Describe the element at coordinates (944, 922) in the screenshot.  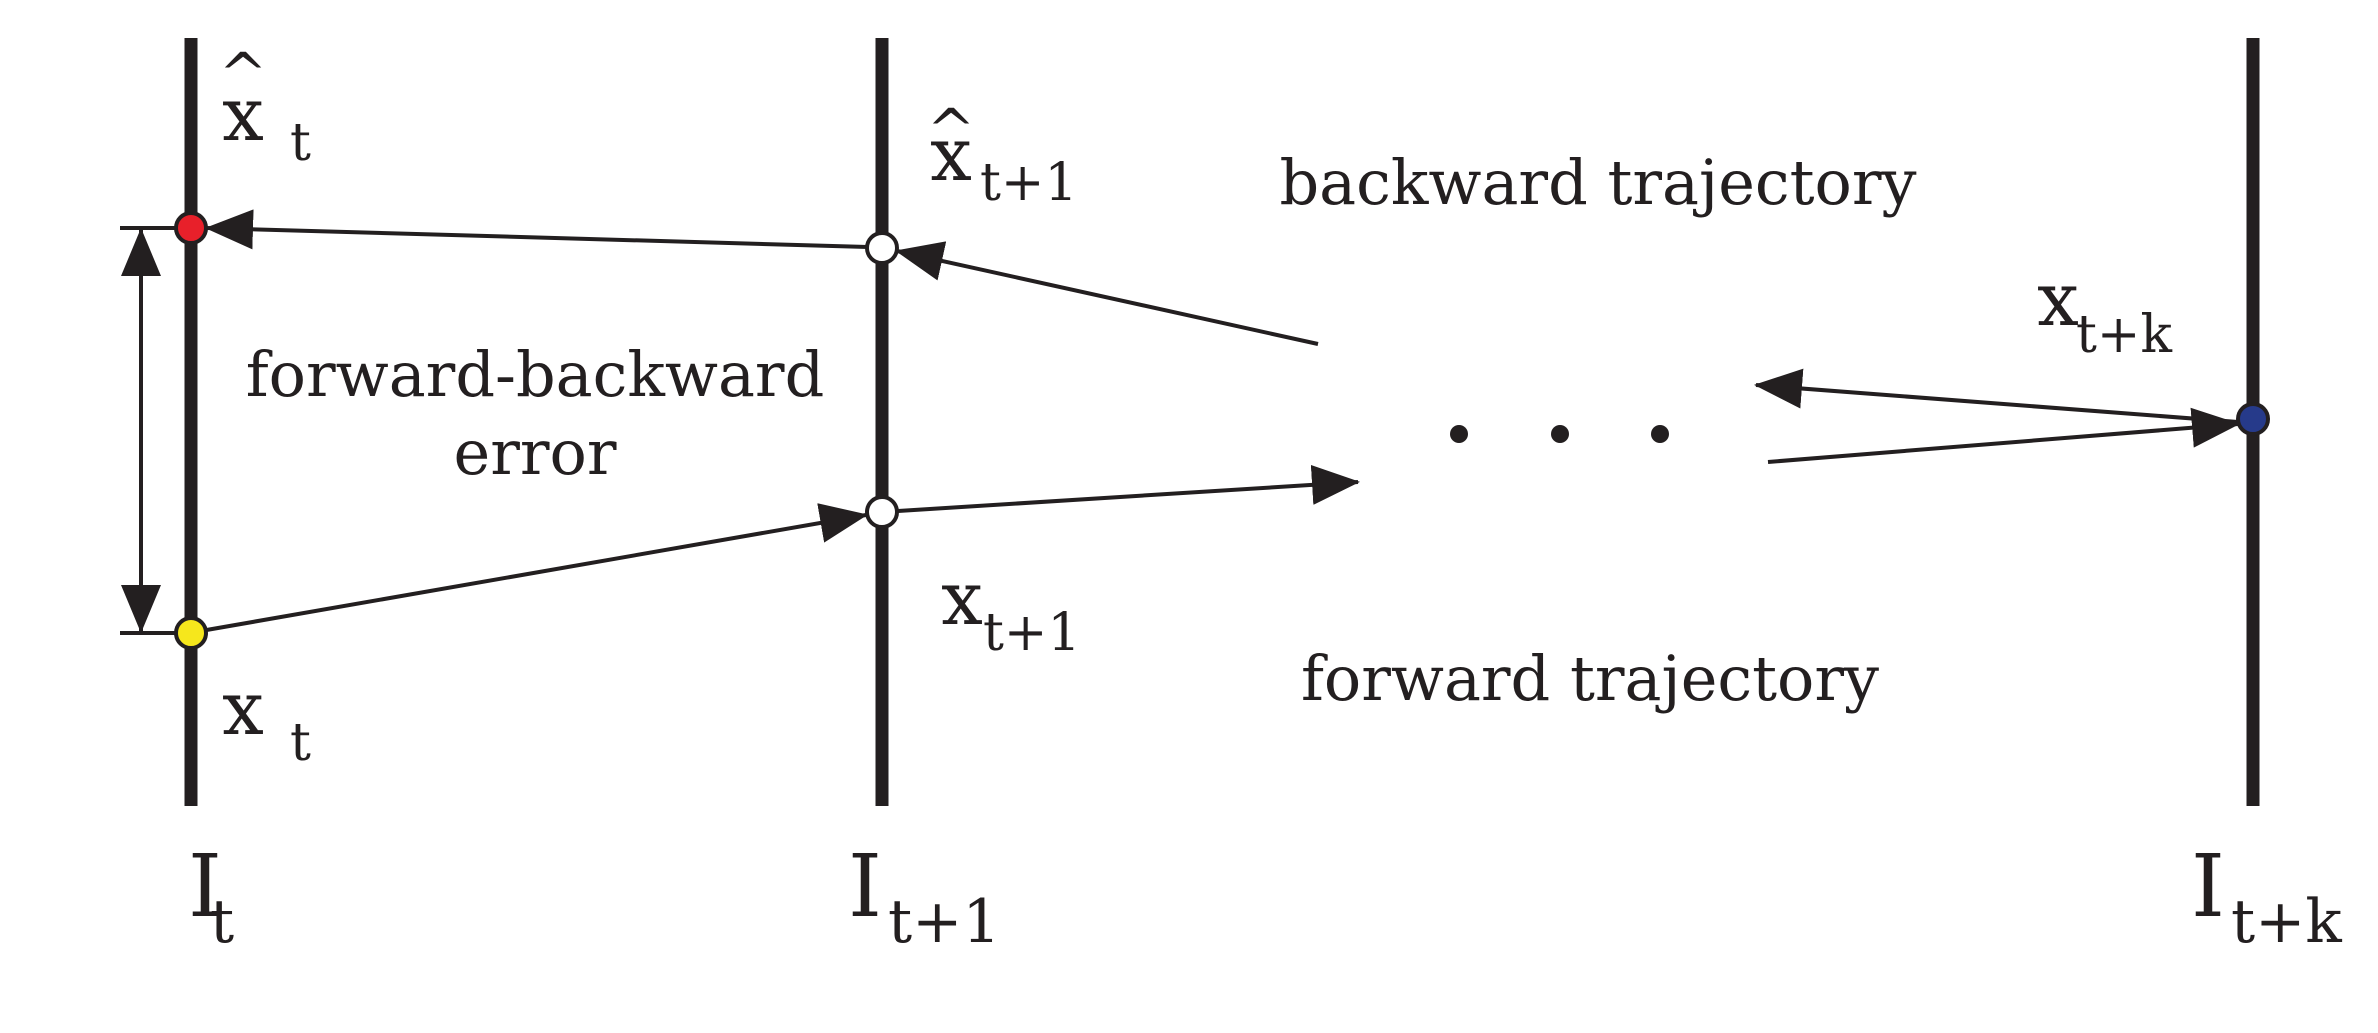
I see `frame-label-subscript: t+1` at that location.